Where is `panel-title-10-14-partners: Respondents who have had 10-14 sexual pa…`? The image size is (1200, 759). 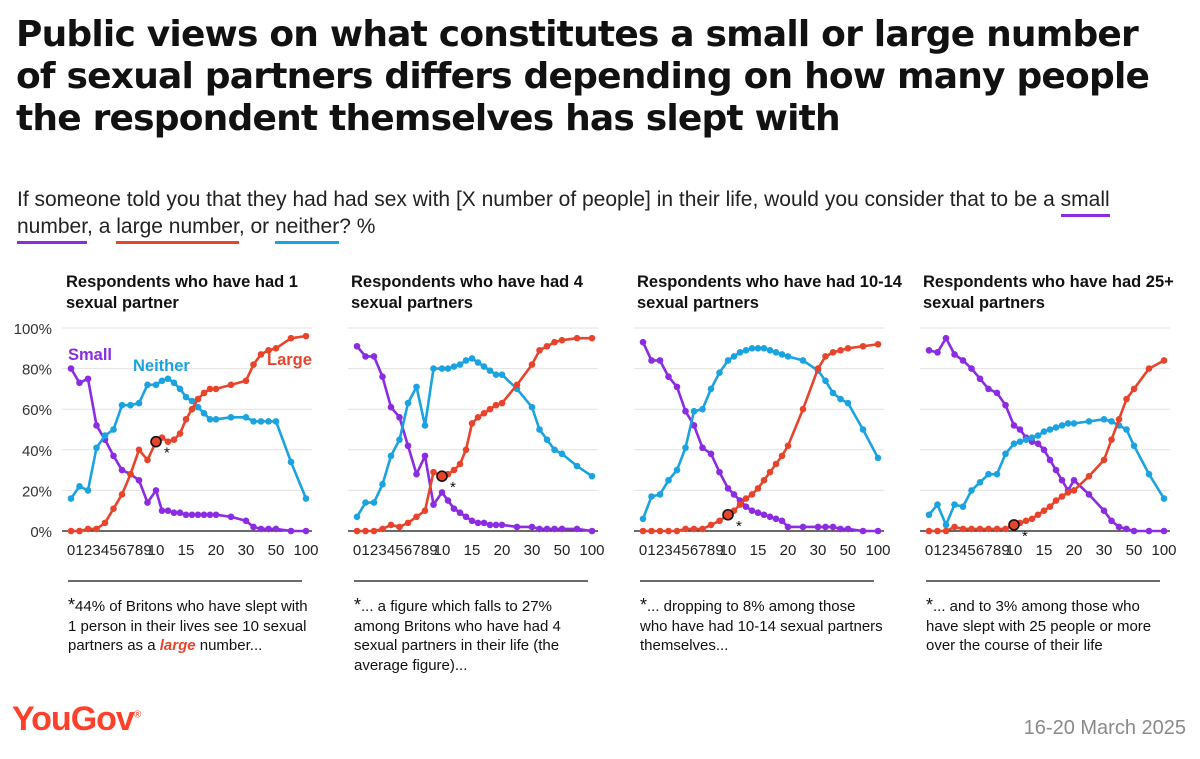 panel-title-10-14-partners: Respondents who have had 10-14 sexual pa… is located at coordinates (769, 292).